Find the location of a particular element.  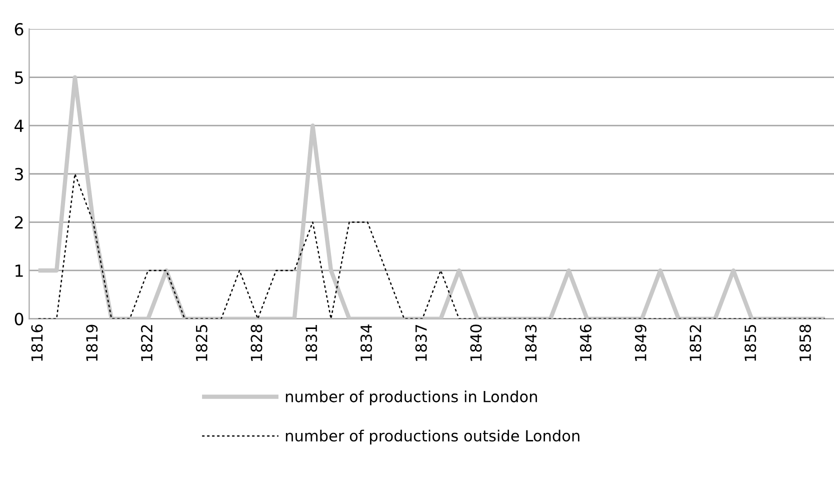

x-tick-label: 1858 is located at coordinates (805, 342).